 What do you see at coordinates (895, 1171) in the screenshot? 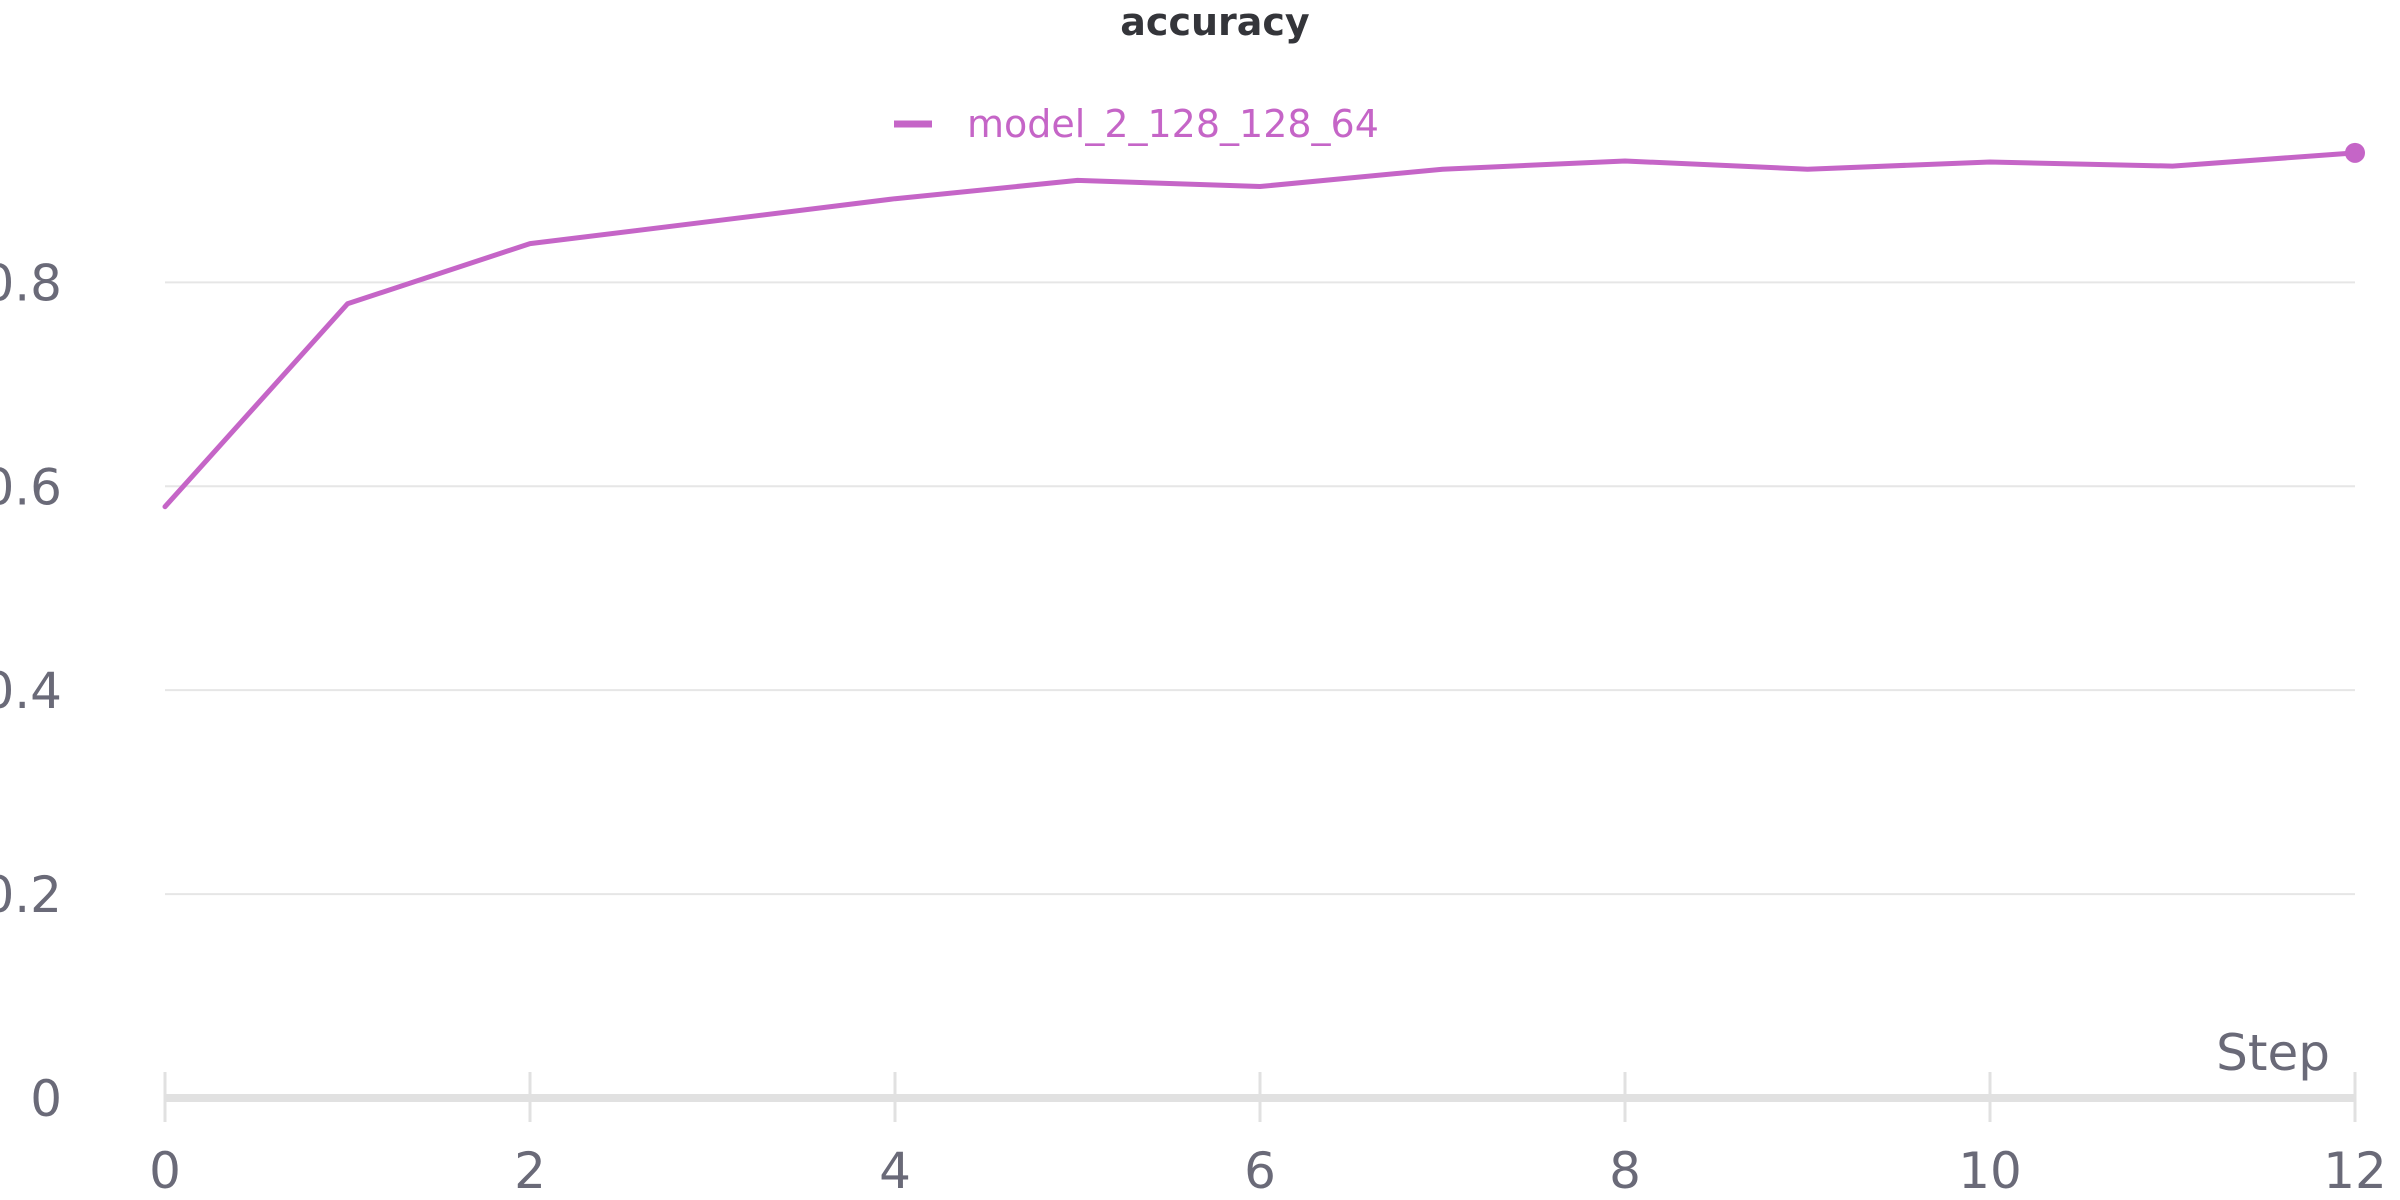
I see `x-tick-label-2: 4` at bounding box center [895, 1171].